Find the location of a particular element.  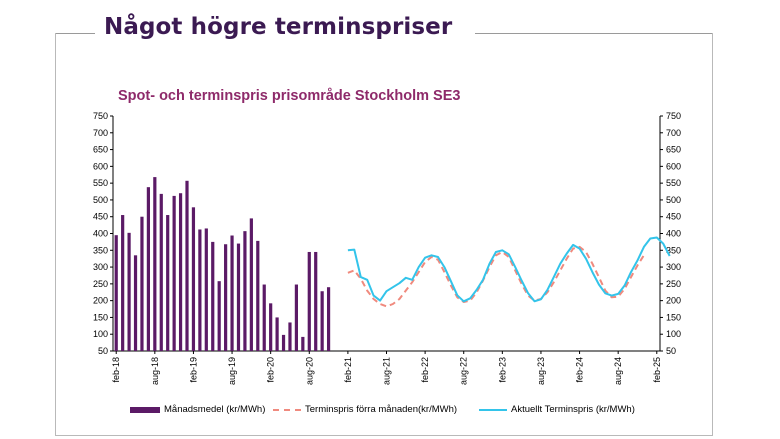

legend-item-prev: Terminspris förra månaden(kr/MWh) is located at coordinates (365, 409).